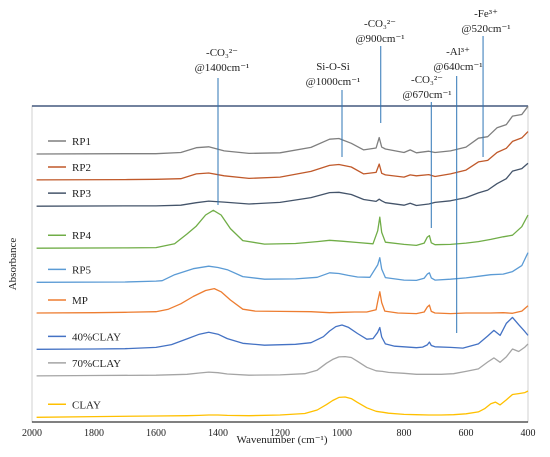 This screenshot has height=457, width=550. What do you see at coordinates (528, 433) in the screenshot?
I see `x-tick-label: 400` at bounding box center [528, 433].